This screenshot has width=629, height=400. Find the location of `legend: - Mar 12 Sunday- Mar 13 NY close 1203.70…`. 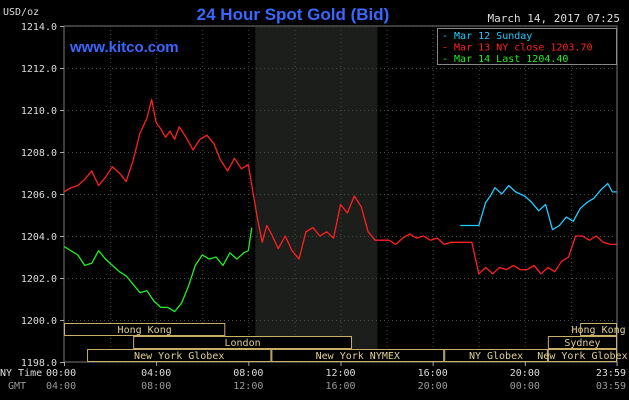

legend: - Mar 12 Sunday- Mar 13 NY close 1203.70… is located at coordinates (527, 46).